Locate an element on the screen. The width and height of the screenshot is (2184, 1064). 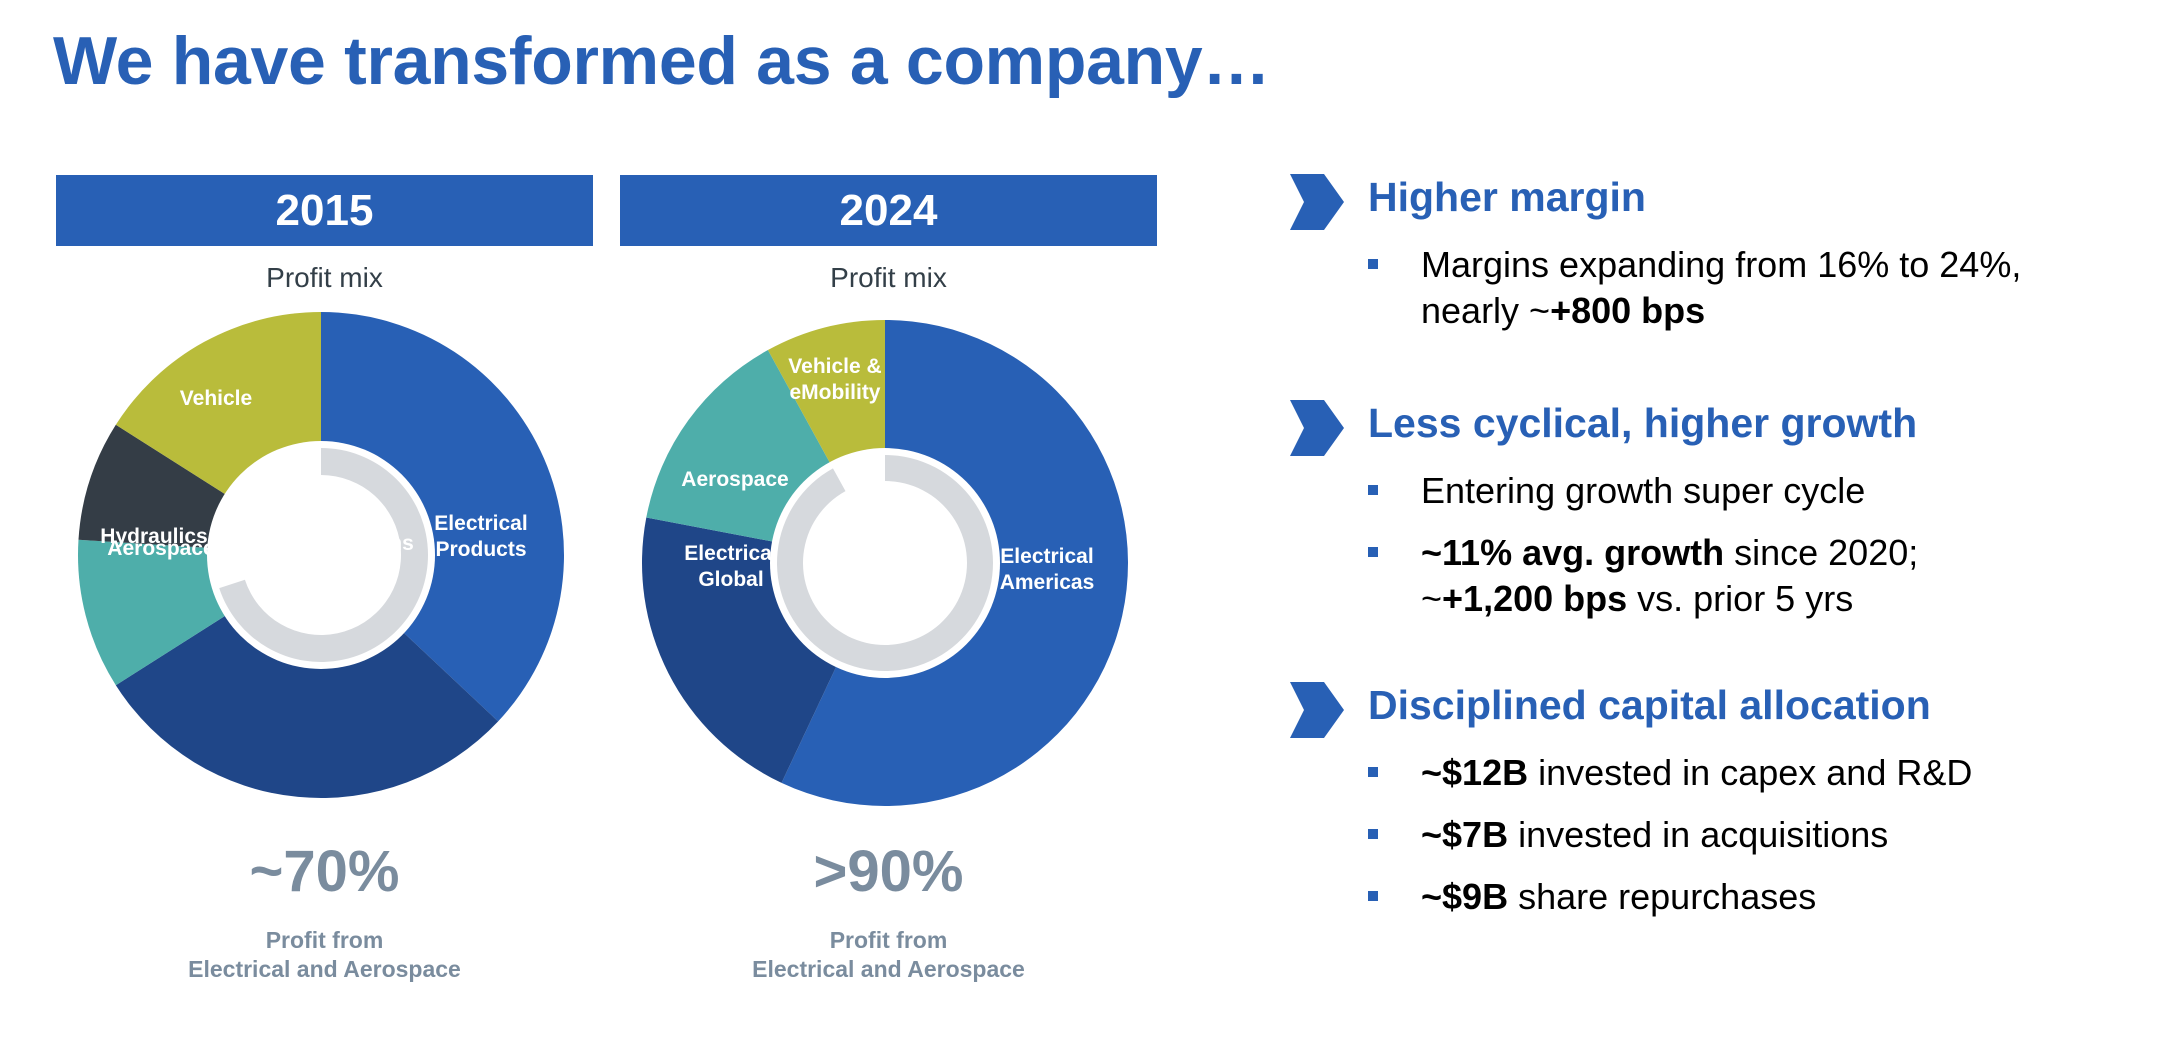
profit-mix-label-2024: Profit mix is located at coordinates (888, 277).